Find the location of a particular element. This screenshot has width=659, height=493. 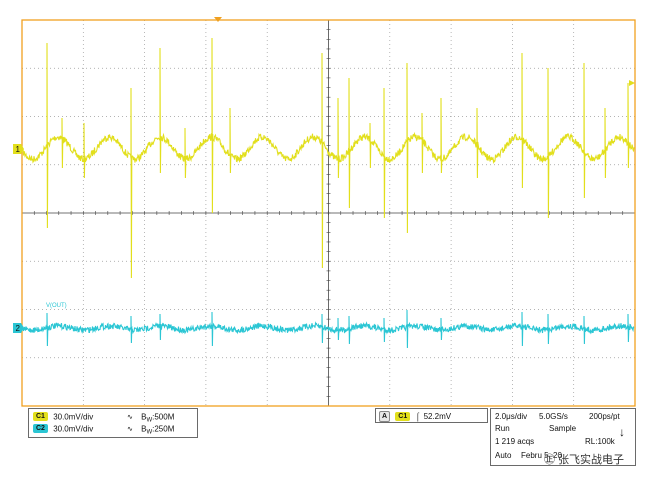

ch1-bw-readout: ∿ BW:500M is located at coordinates (151, 418).